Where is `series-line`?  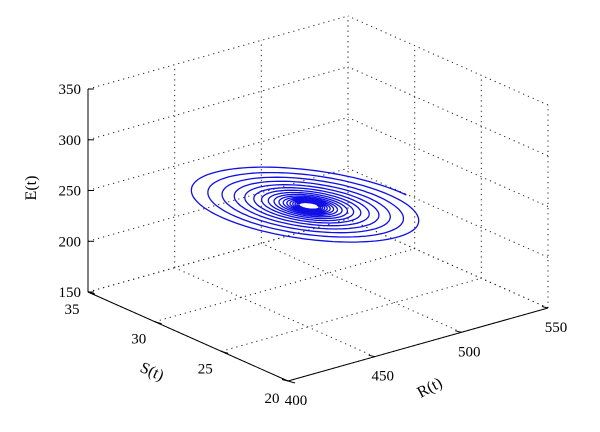 series-line is located at coordinates (305, 204).